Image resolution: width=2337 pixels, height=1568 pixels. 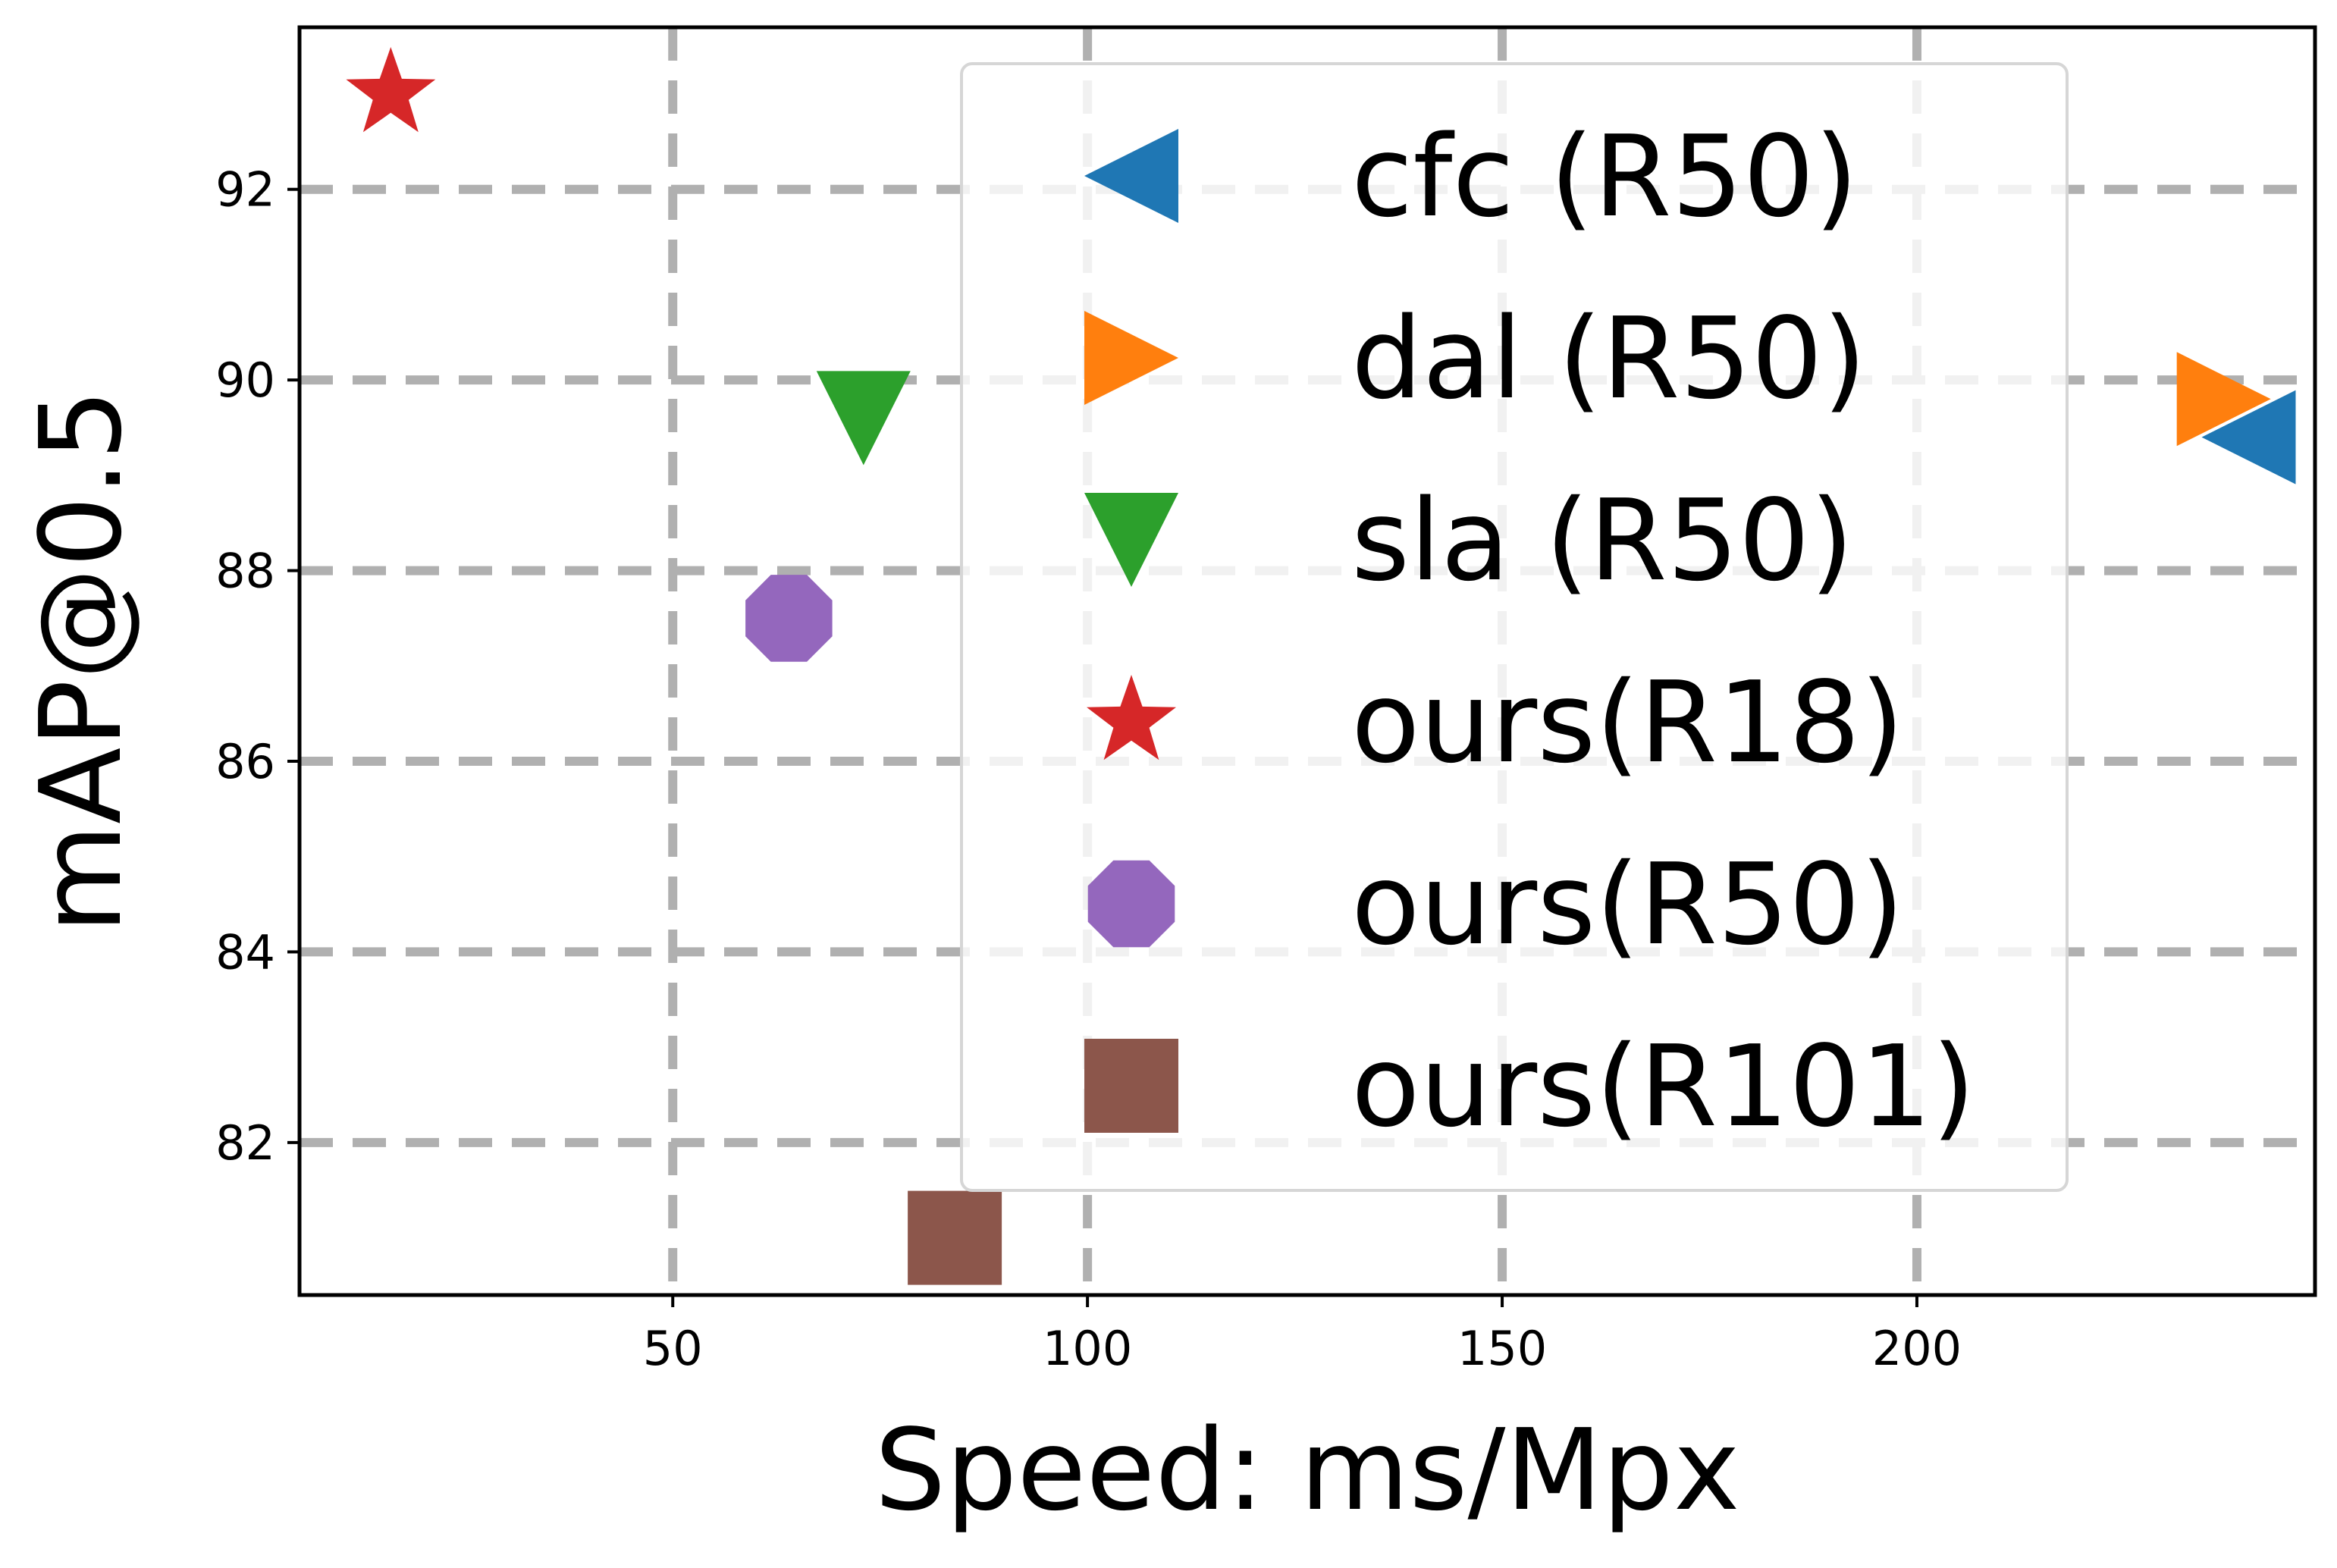 What do you see at coordinates (1917, 1349) in the screenshot?
I see `x-tick-label: 200` at bounding box center [1917, 1349].